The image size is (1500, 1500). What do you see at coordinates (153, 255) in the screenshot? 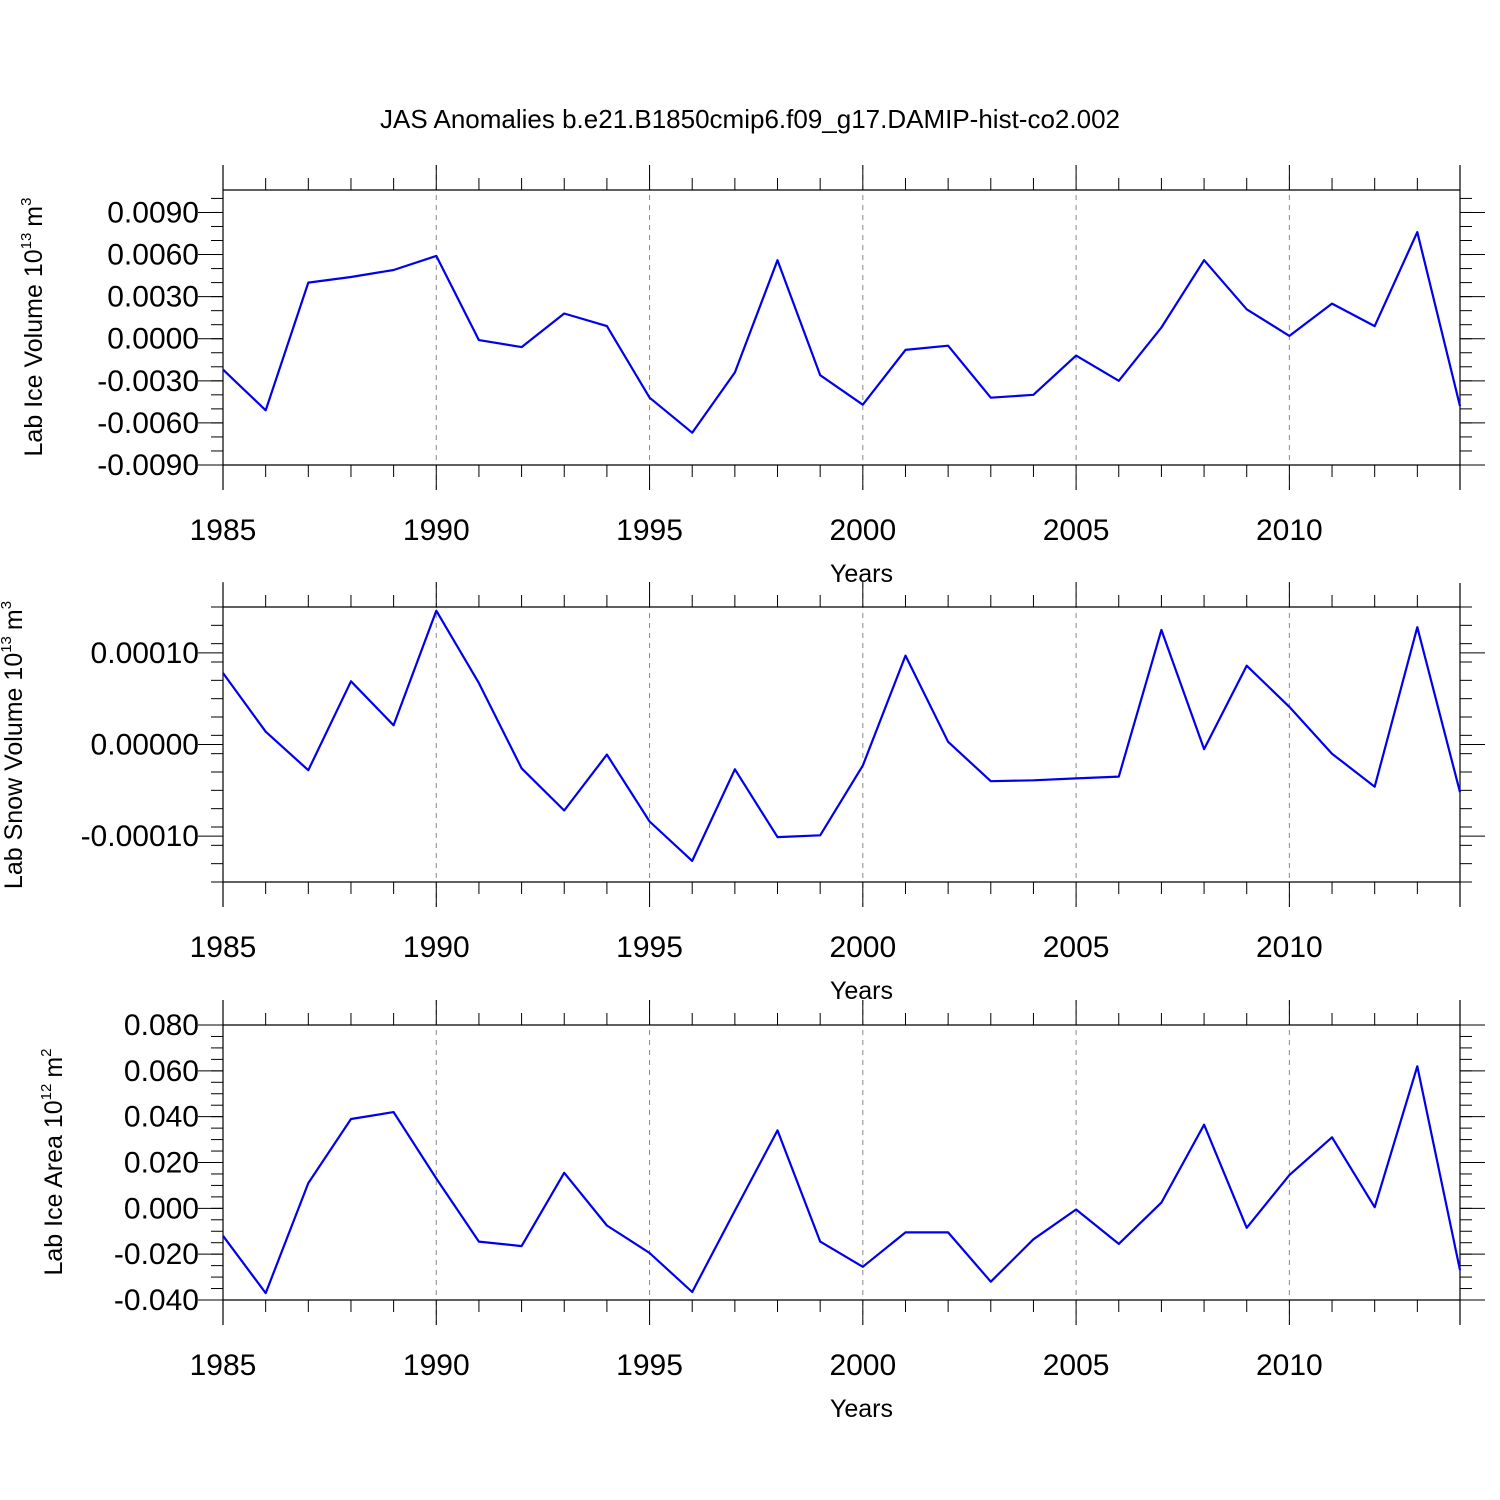
I see `y-tick-label: 0.0060` at bounding box center [153, 255].